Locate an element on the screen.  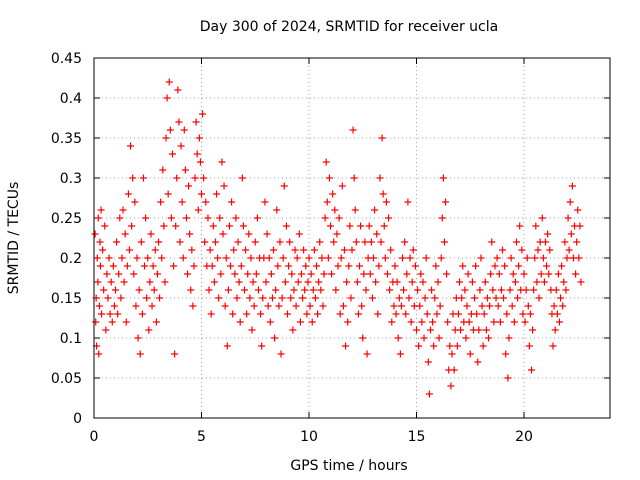
y-tick-label: 0 is located at coordinates (77, 419).